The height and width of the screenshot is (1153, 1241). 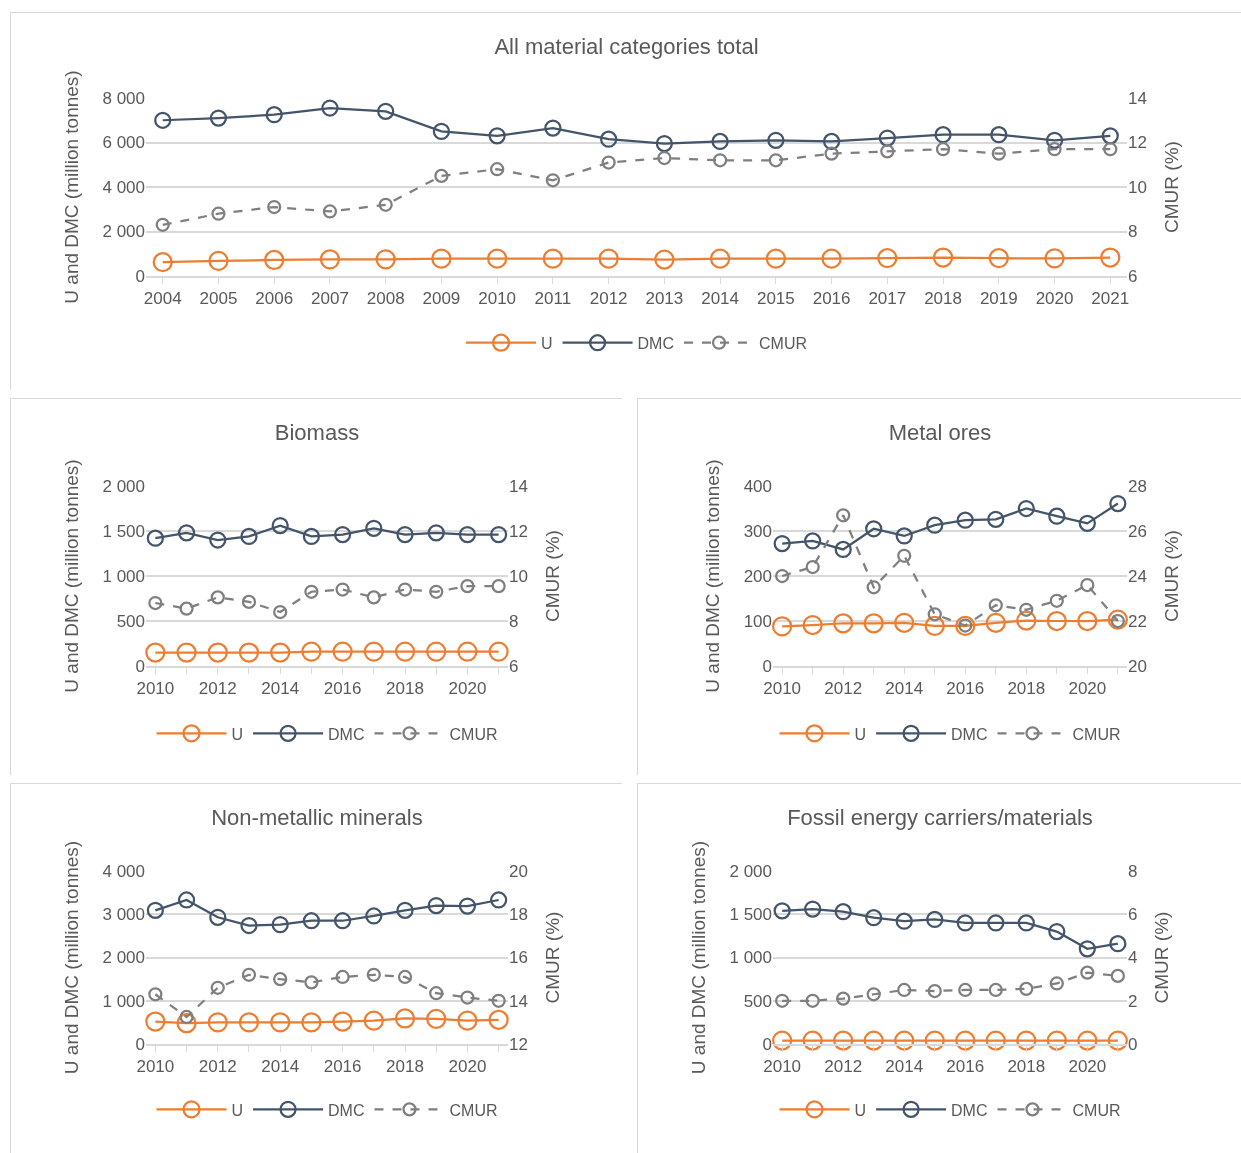 I want to click on y2-tick-label: 16, so click(x=518, y=958).